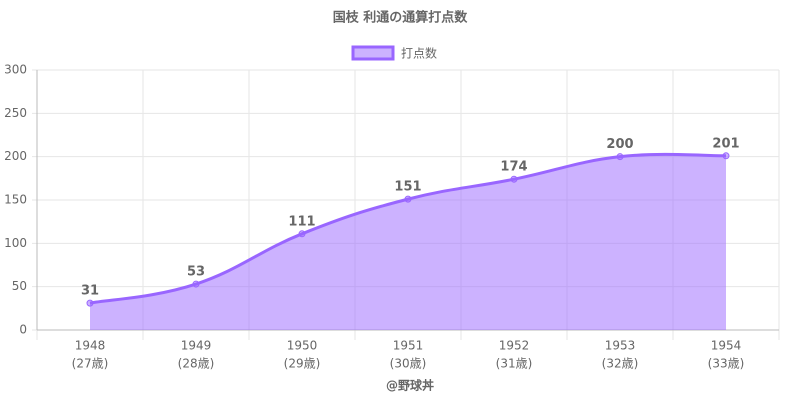  I want to click on y-tick-label: 300, so click(15, 70).